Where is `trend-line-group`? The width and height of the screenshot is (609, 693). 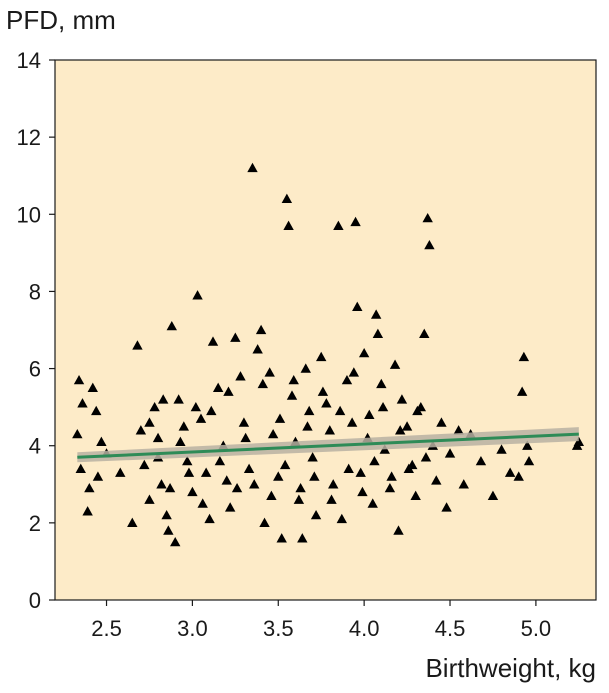
trend-line-group is located at coordinates (328, 445).